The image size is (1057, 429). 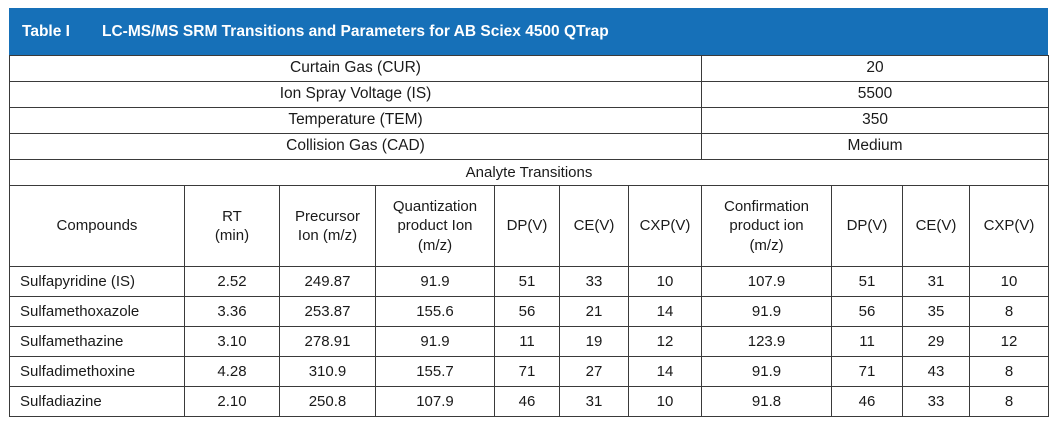 What do you see at coordinates (936, 371) in the screenshot?
I see `table-cell: 43` at bounding box center [936, 371].